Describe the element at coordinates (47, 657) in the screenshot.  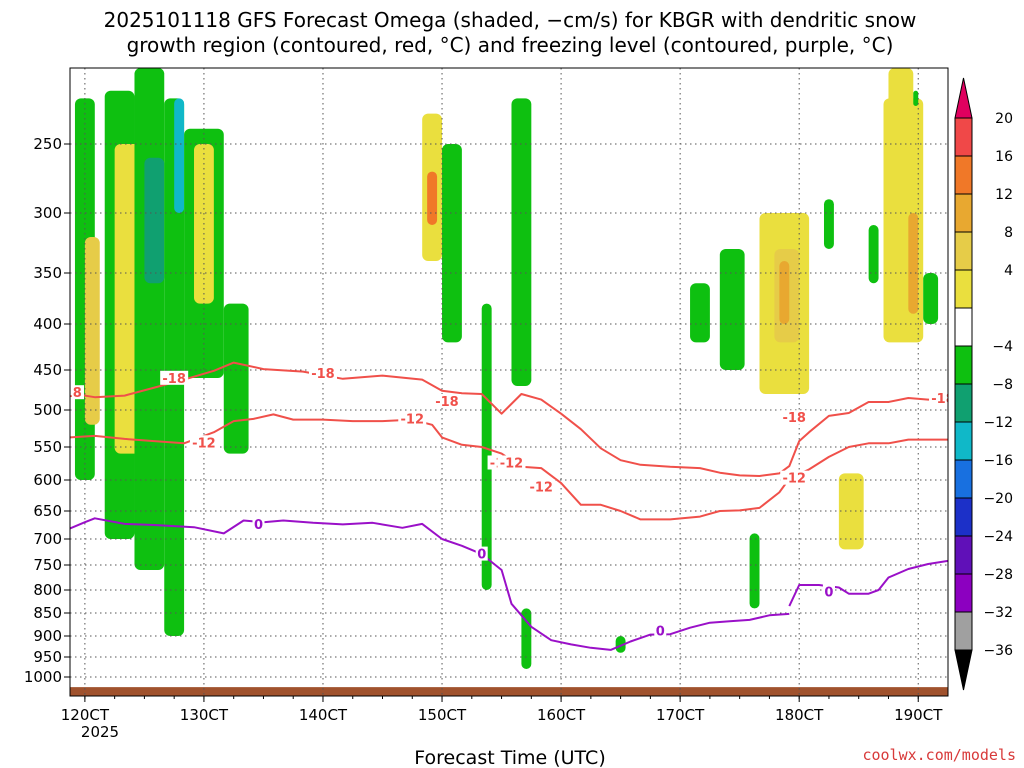
I see `y-tick-label: 950` at that location.